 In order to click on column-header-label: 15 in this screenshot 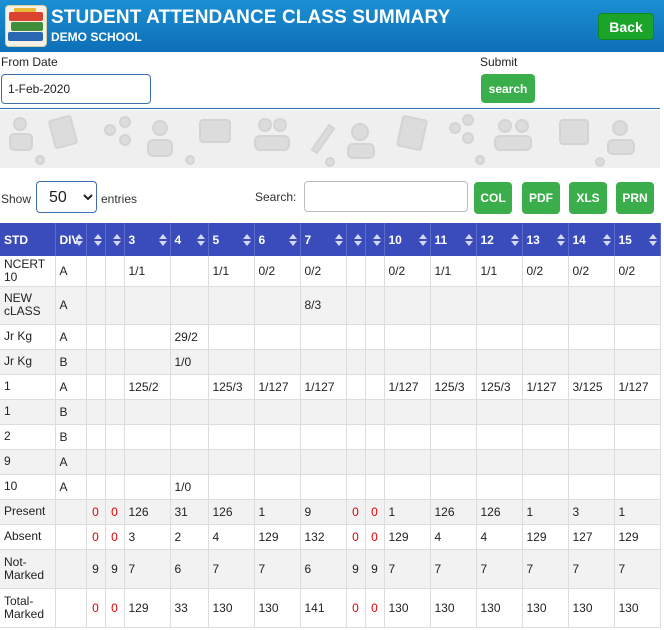, I will do `click(625, 239)`.